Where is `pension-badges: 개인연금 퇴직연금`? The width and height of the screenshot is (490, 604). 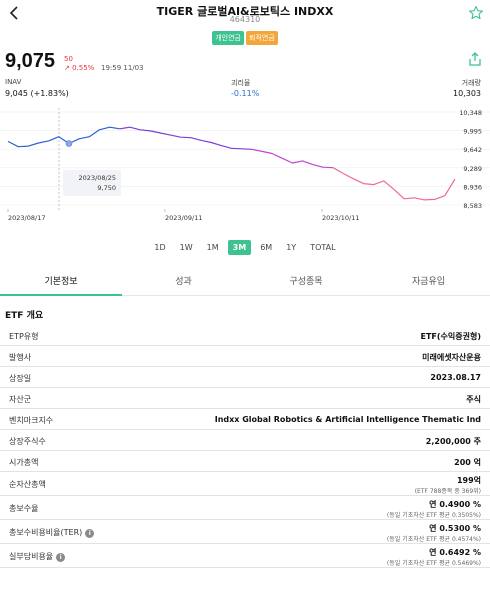
pension-badges: 개인연금 퇴직연금 is located at coordinates (245, 38).